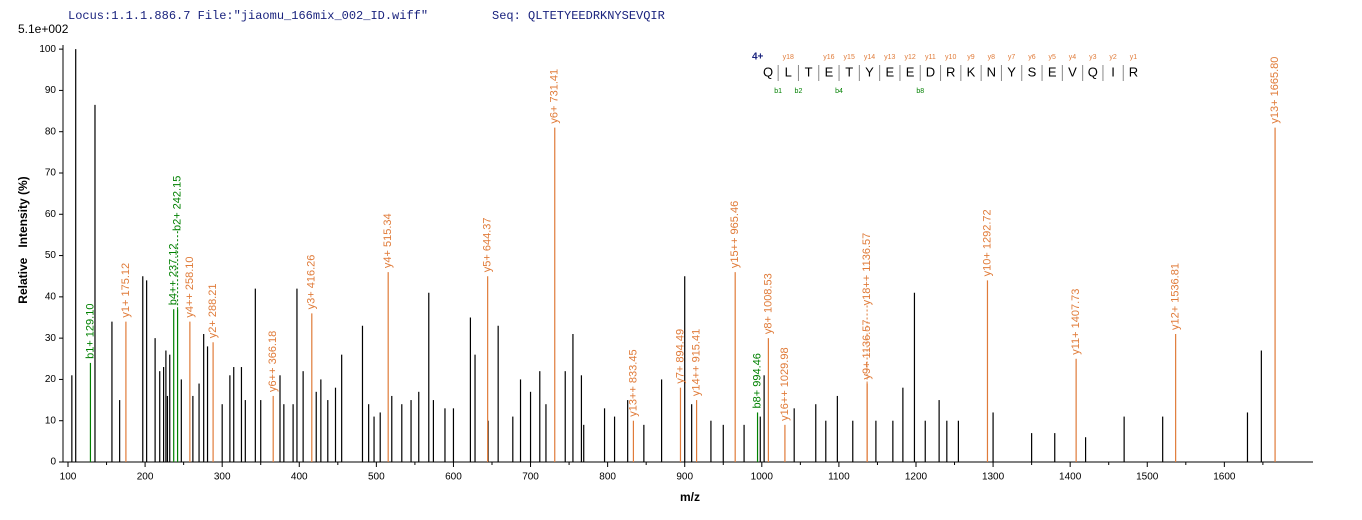 Image resolution: width=1362 pixels, height=520 pixels. What do you see at coordinates (23, 239) in the screenshot?
I see `y-axis-label: Relative Intensity (%)` at bounding box center [23, 239].